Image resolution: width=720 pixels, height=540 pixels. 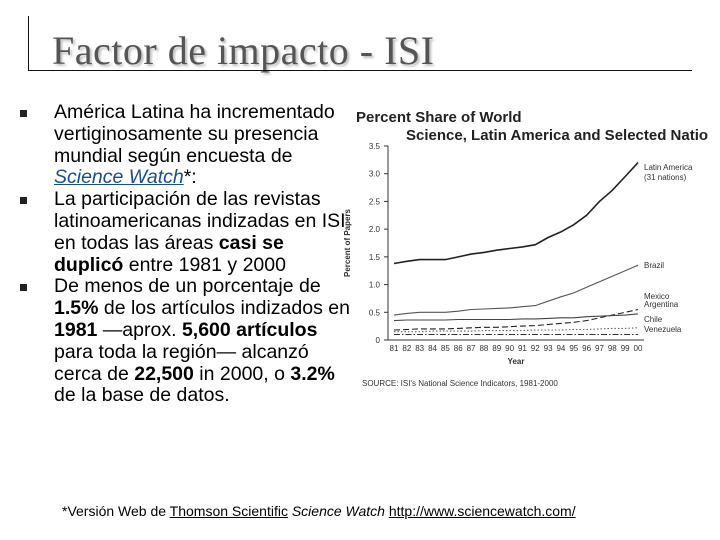 What do you see at coordinates (375, 201) in the screenshot?
I see `y-tick-label: 2.5` at bounding box center [375, 201].